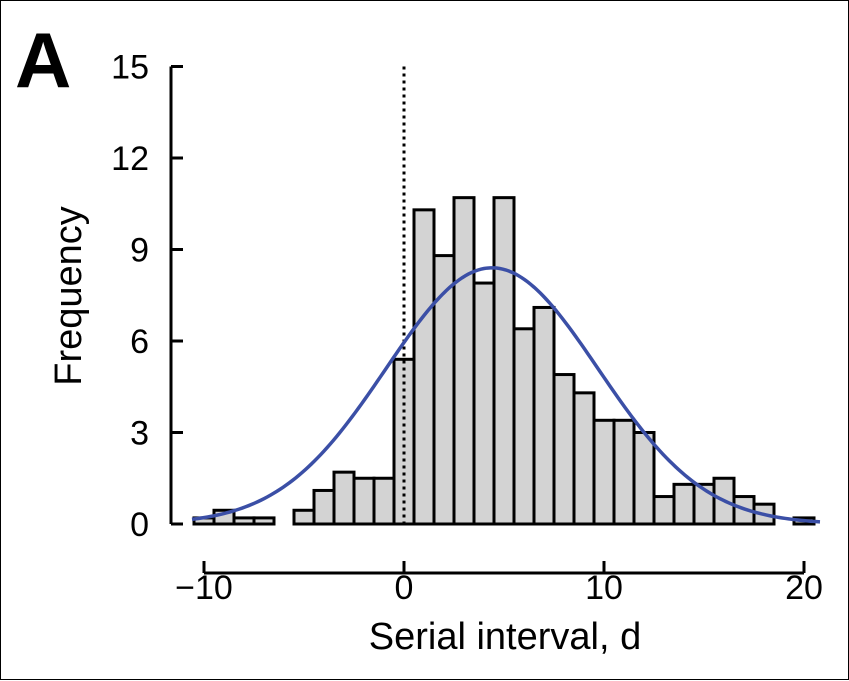  I want to click on y-tick-label: 12, so click(130, 159).